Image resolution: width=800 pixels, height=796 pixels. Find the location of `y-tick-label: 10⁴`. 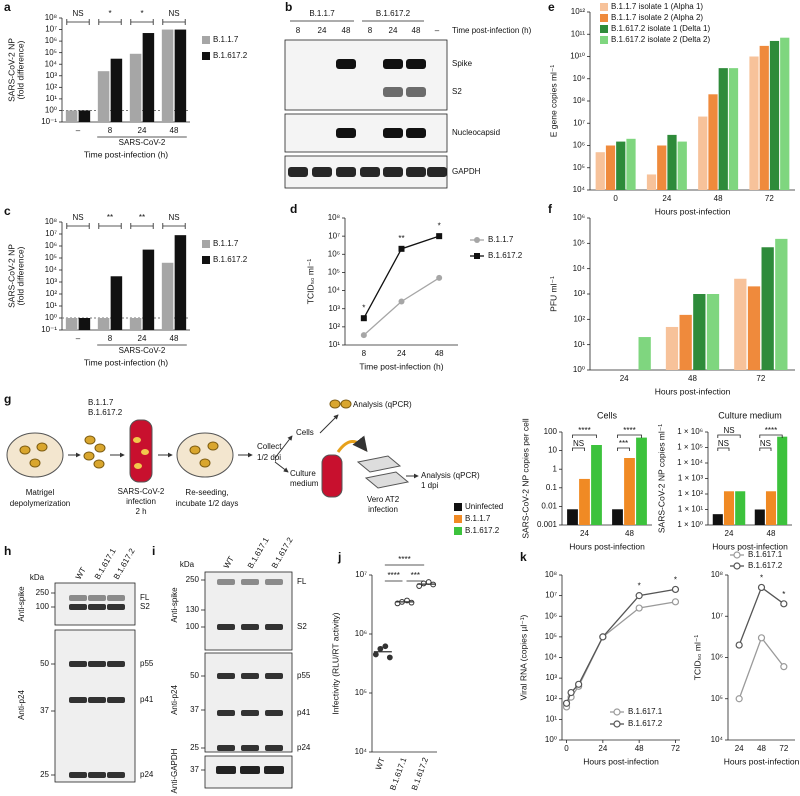

y-tick-label: 10⁴ is located at coordinates (51, 63).